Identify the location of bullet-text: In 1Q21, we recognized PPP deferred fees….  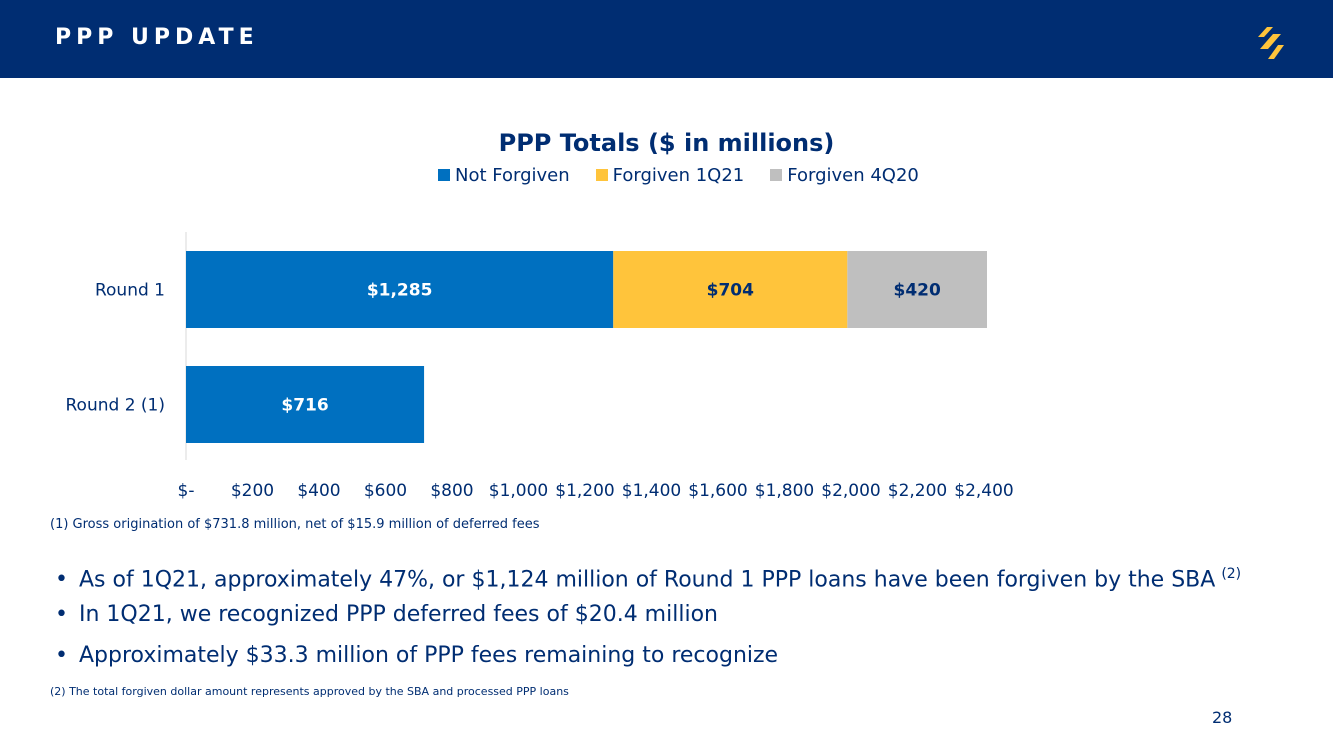
(398, 614).